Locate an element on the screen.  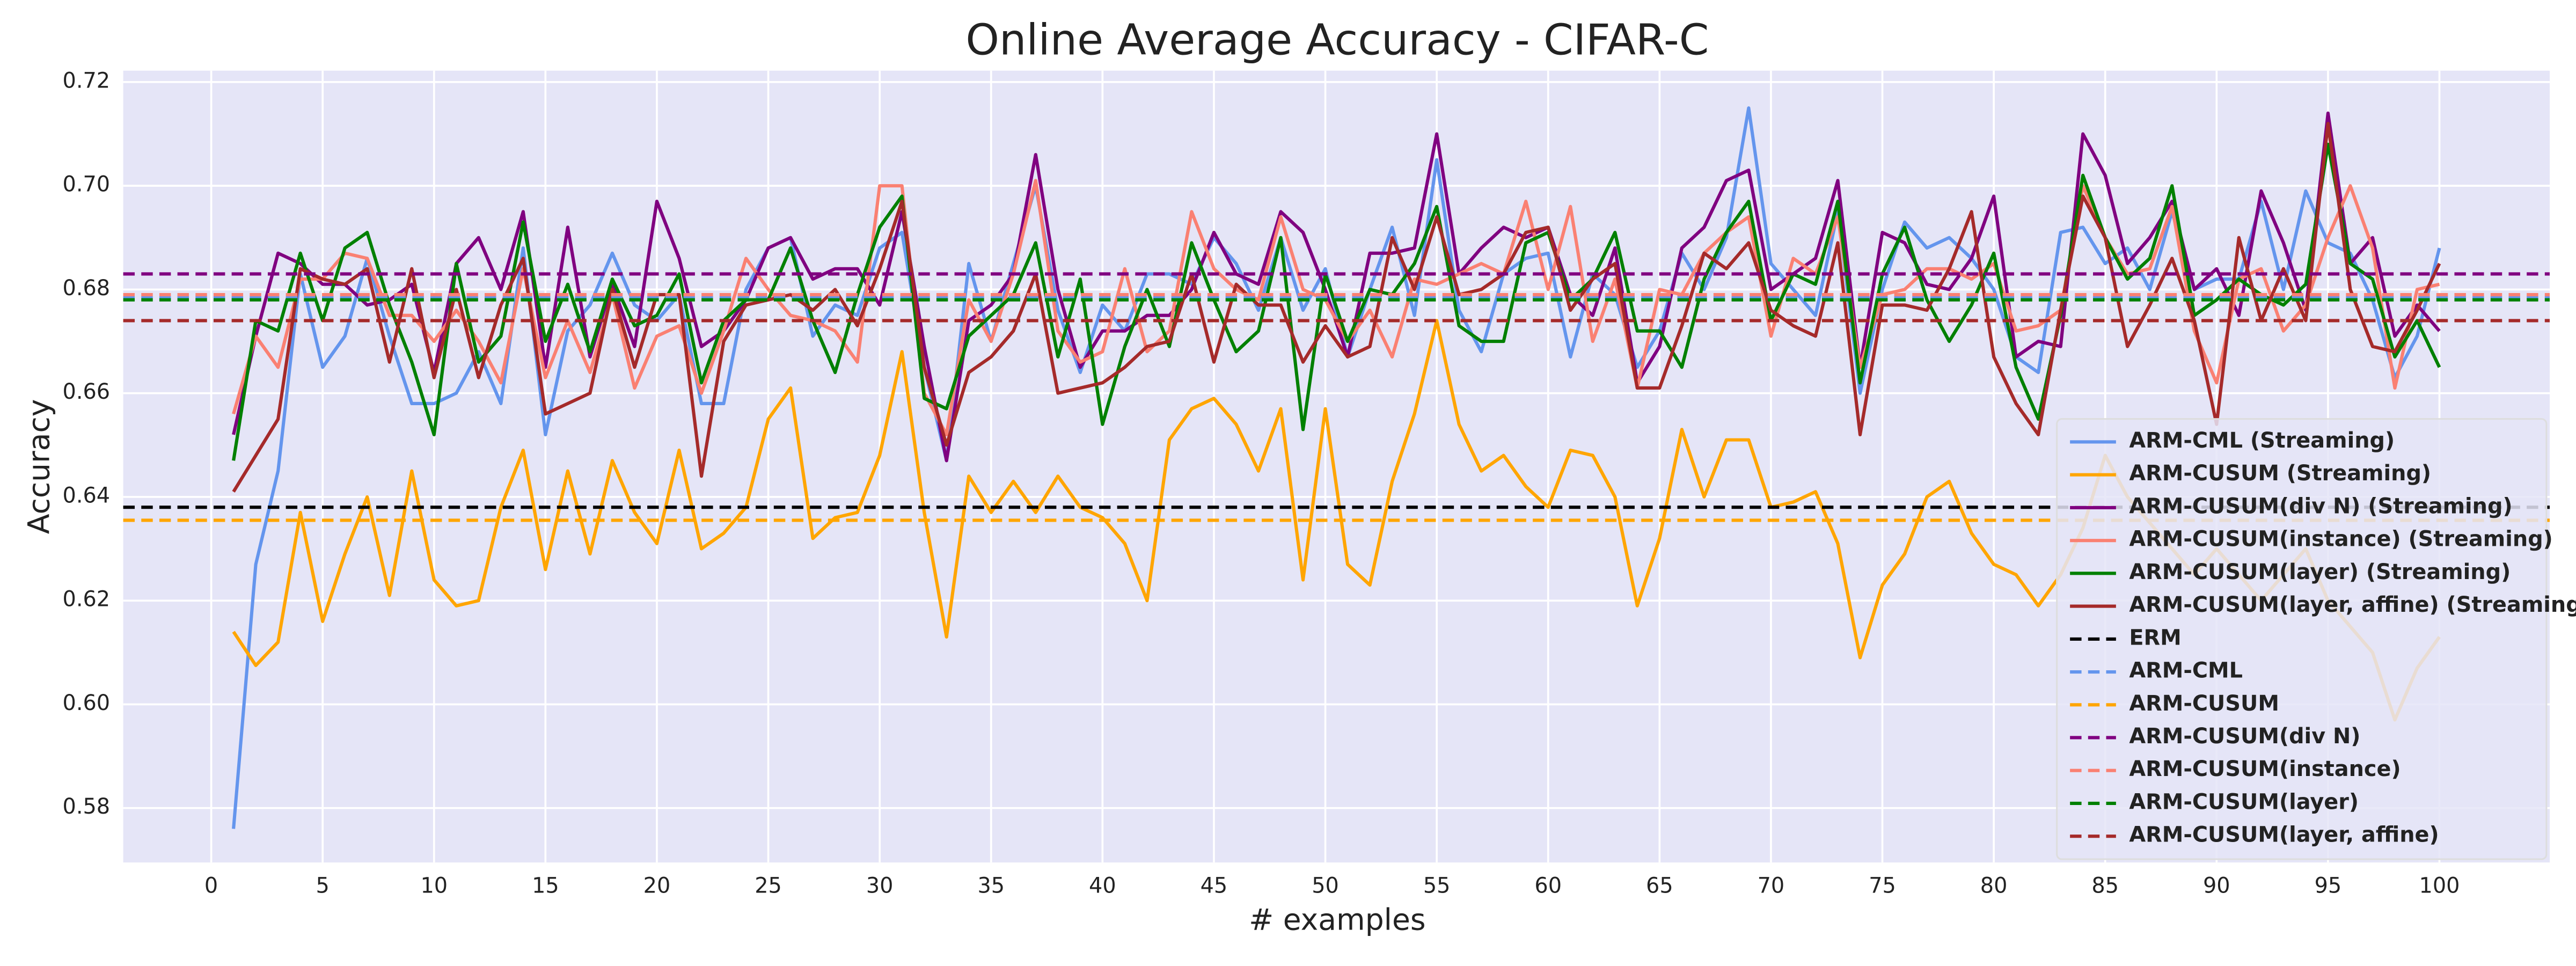
x-tick-label: 75 is located at coordinates (1882, 886).